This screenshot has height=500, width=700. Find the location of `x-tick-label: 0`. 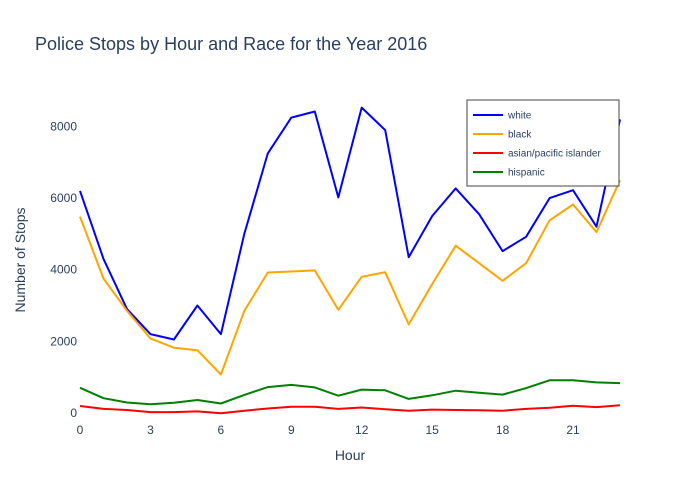

x-tick-label: 0 is located at coordinates (80, 430).